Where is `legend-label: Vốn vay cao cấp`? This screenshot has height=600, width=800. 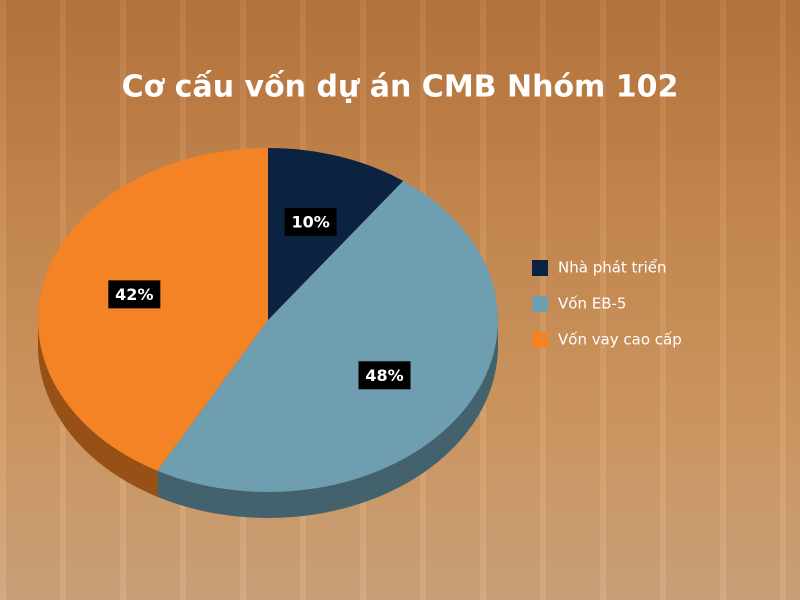 legend-label: Vốn vay cao cấp is located at coordinates (620, 340).